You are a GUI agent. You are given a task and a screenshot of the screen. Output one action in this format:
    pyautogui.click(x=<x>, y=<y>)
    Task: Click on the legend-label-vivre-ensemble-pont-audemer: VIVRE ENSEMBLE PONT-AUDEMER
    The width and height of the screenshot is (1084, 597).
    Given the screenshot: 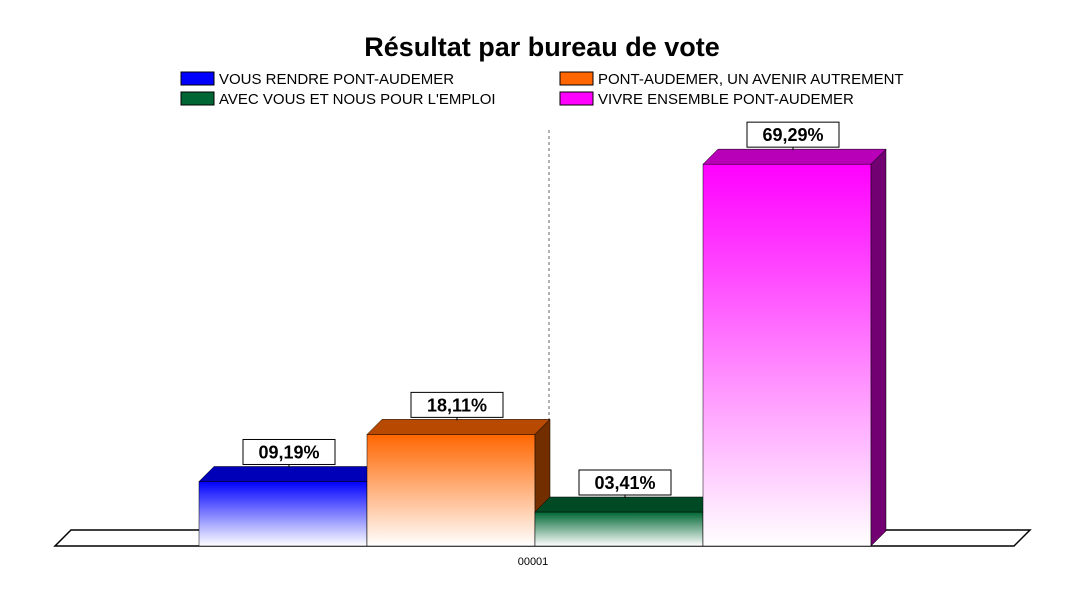 What is the action you would take?
    pyautogui.click(x=726, y=99)
    